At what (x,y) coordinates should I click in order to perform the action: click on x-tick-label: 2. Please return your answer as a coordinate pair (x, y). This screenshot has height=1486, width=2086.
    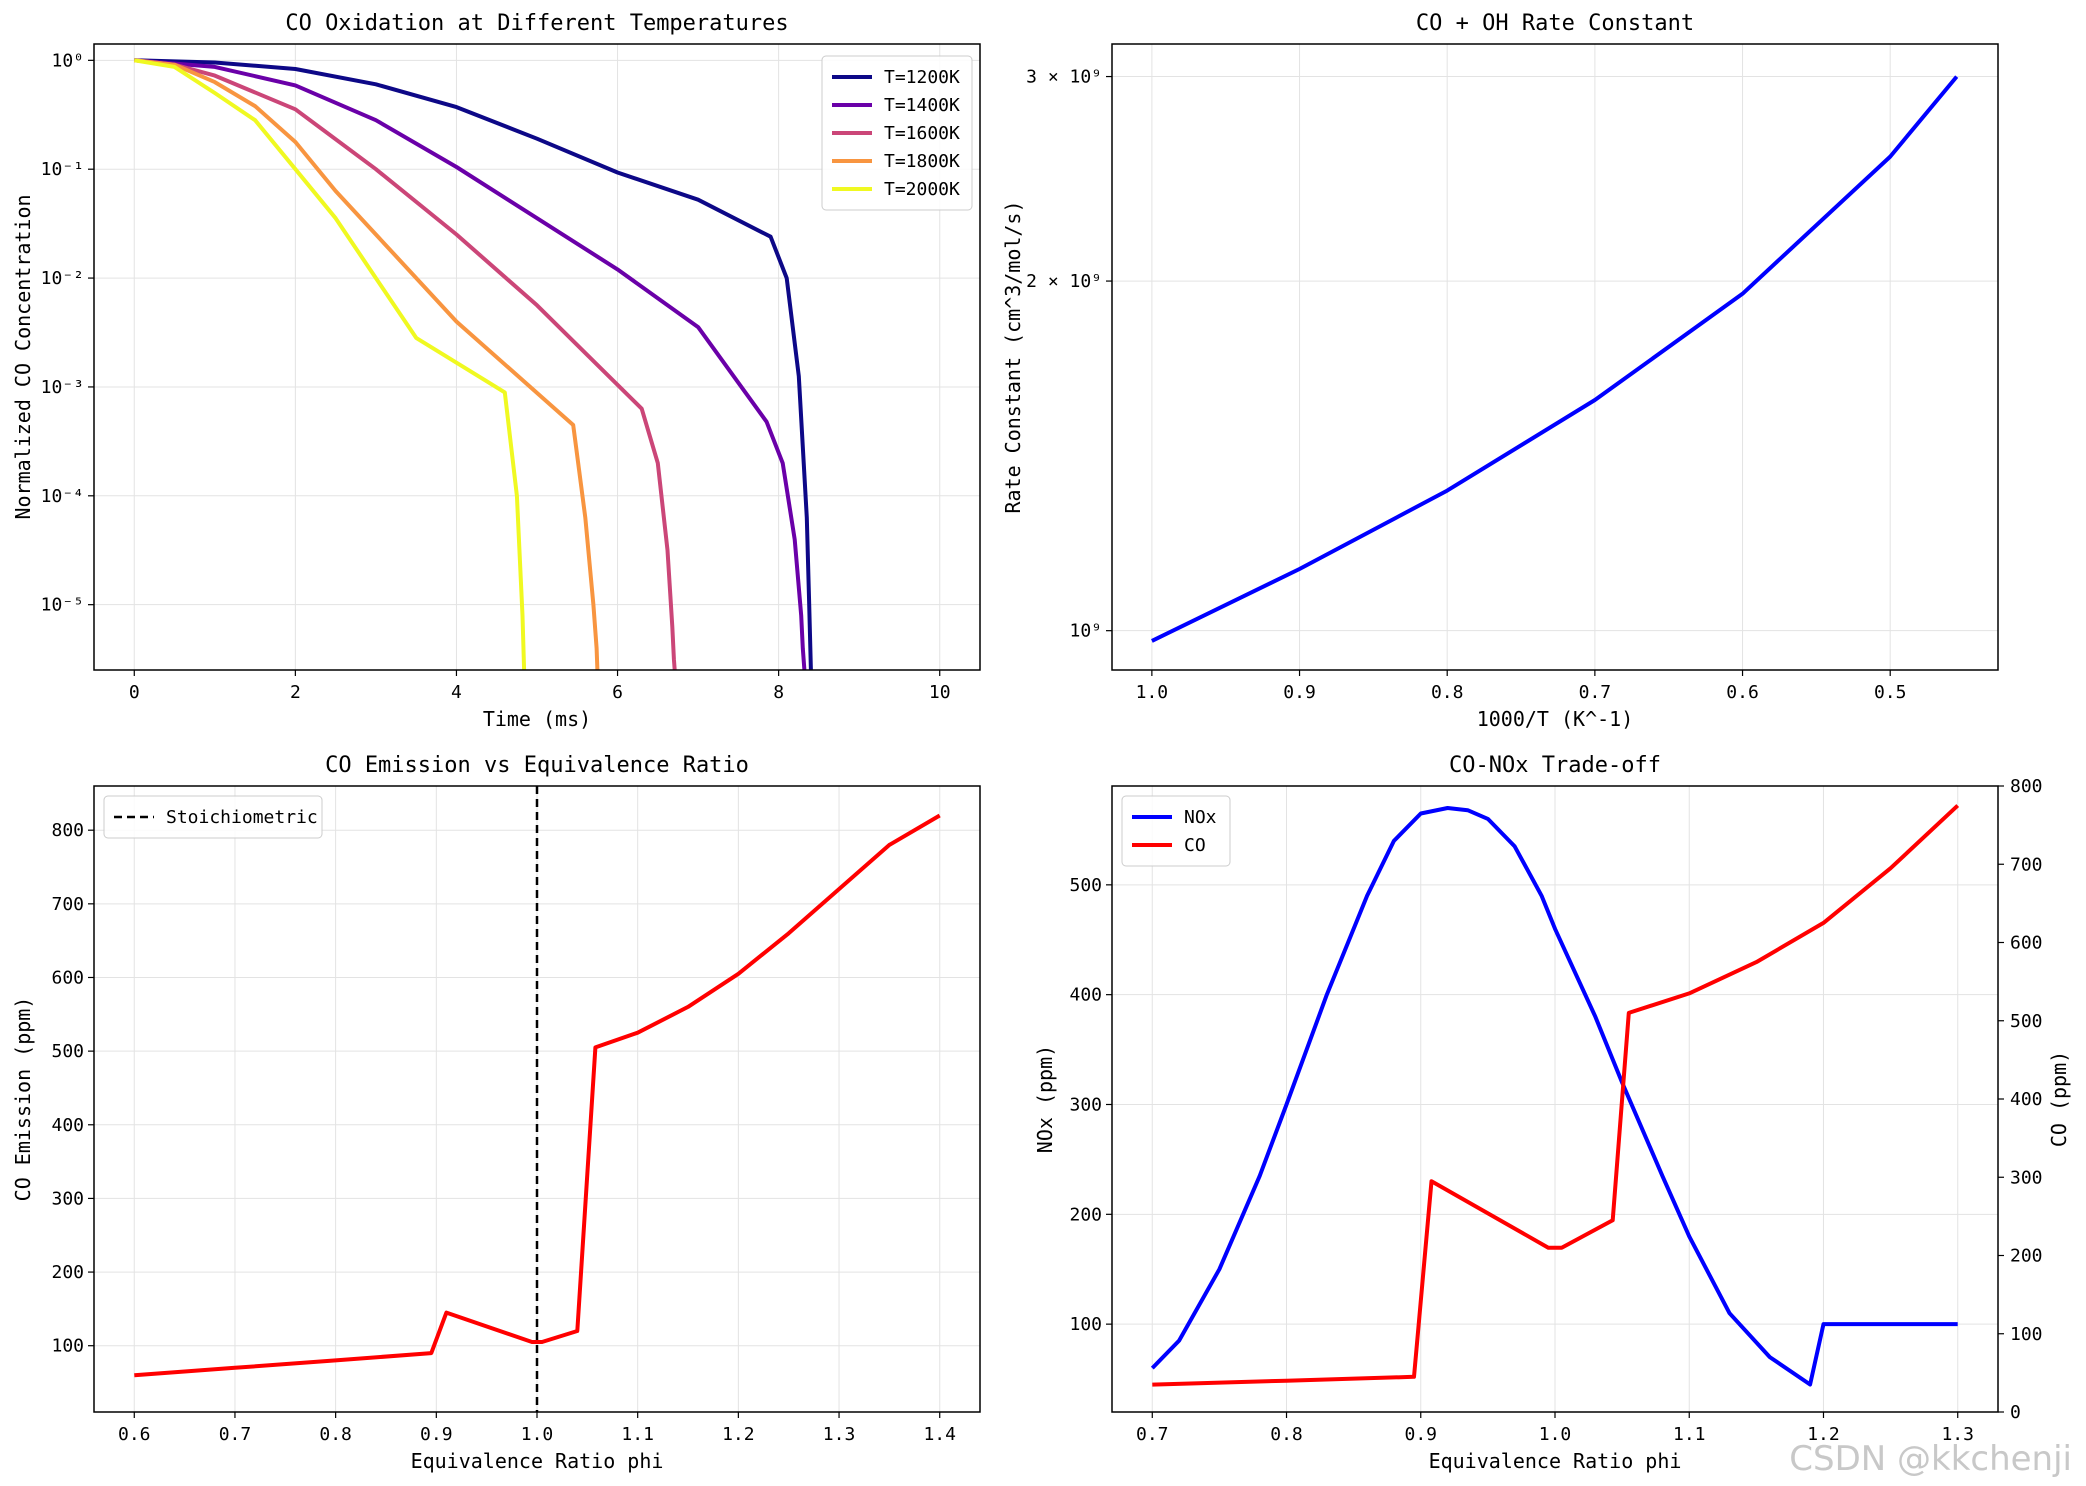
    Looking at the image, I should click on (295, 692).